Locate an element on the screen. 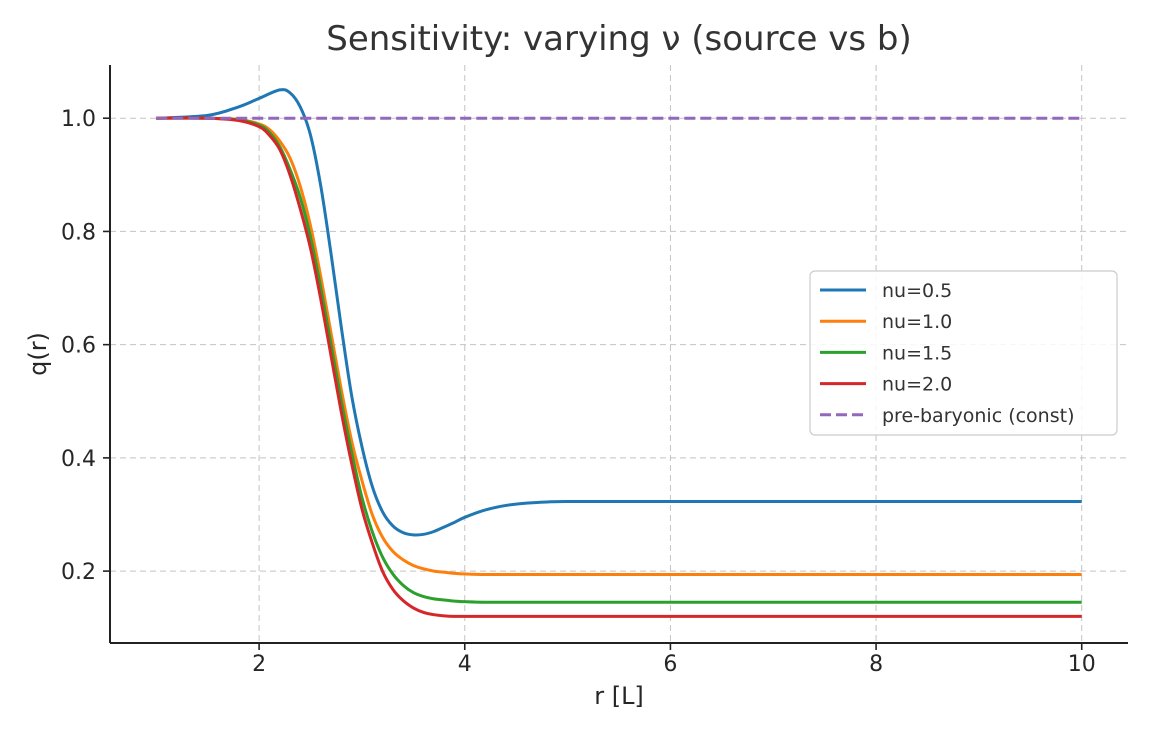 The width and height of the screenshot is (1152, 740). x-tick-label: 8 is located at coordinates (876, 664).